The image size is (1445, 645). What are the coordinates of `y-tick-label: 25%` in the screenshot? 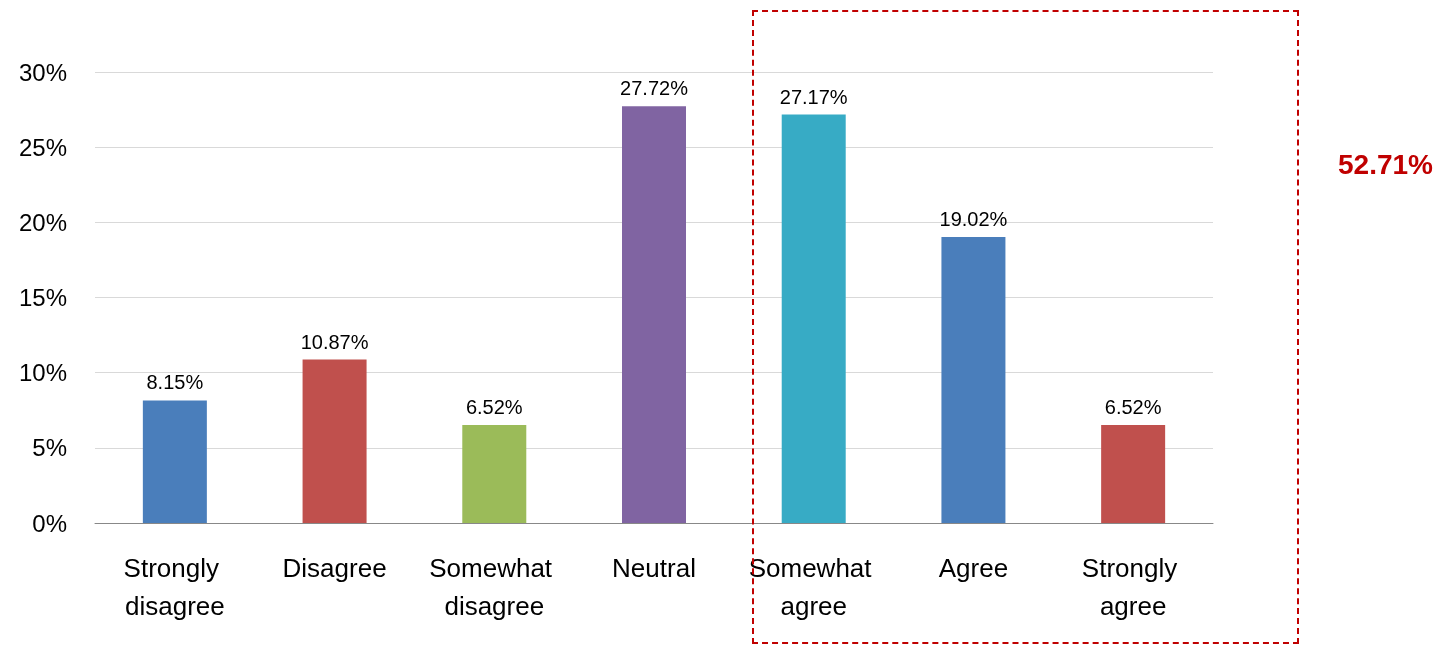 It's located at (42, 147).